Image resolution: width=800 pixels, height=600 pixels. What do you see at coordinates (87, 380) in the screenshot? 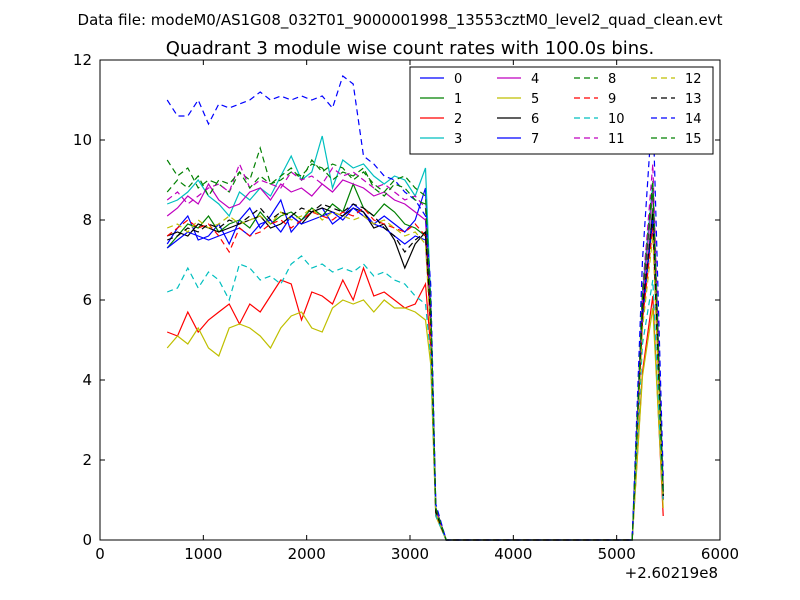
I see `y-tick-label: 4` at bounding box center [87, 380].